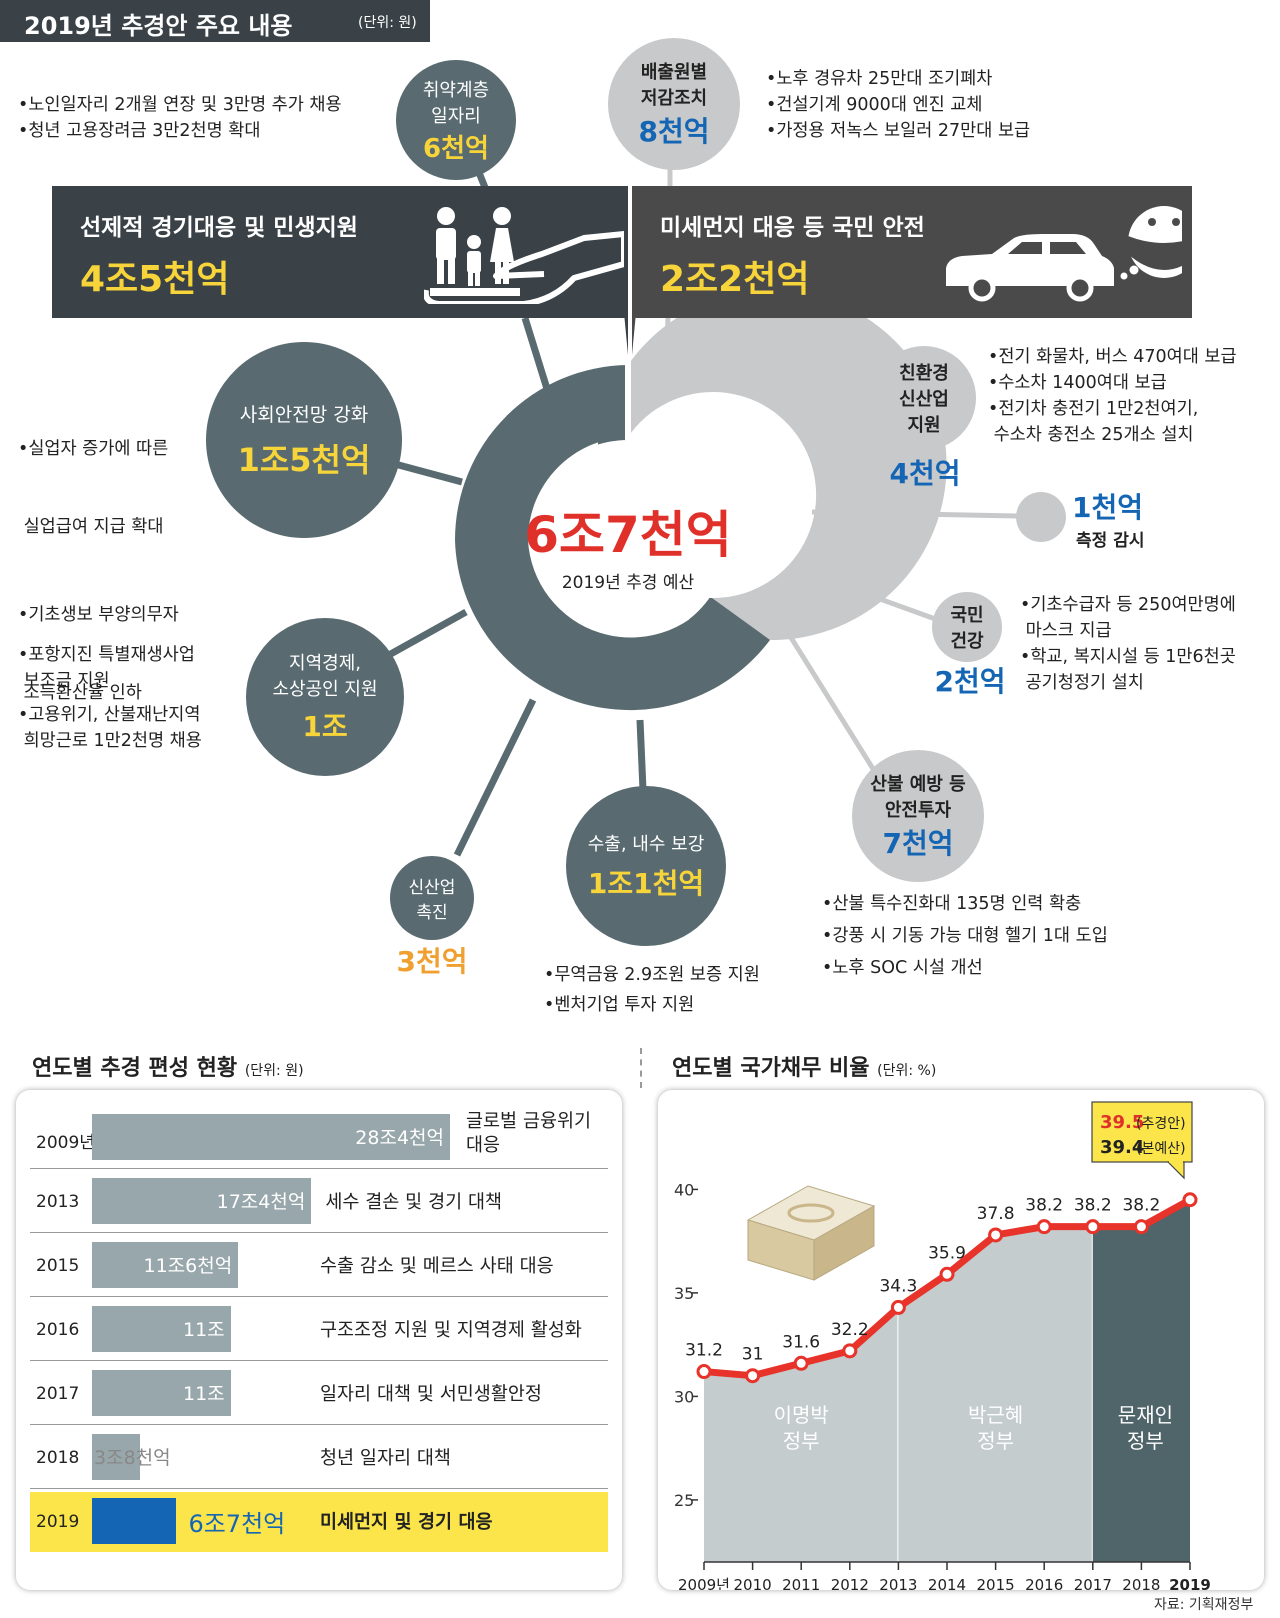 The image size is (1280, 1618). Describe the element at coordinates (801, 1583) in the screenshot. I see `x-tick-label: 2011` at that location.